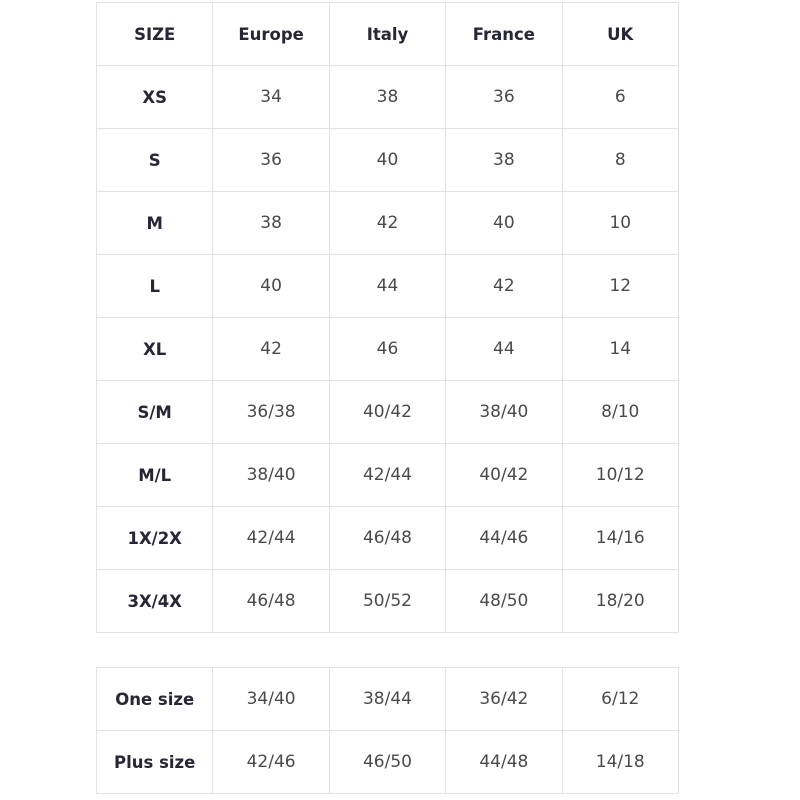 This screenshot has height=800, width=800. Describe the element at coordinates (620, 538) in the screenshot. I see `size-value-cell: 14/16` at that location.